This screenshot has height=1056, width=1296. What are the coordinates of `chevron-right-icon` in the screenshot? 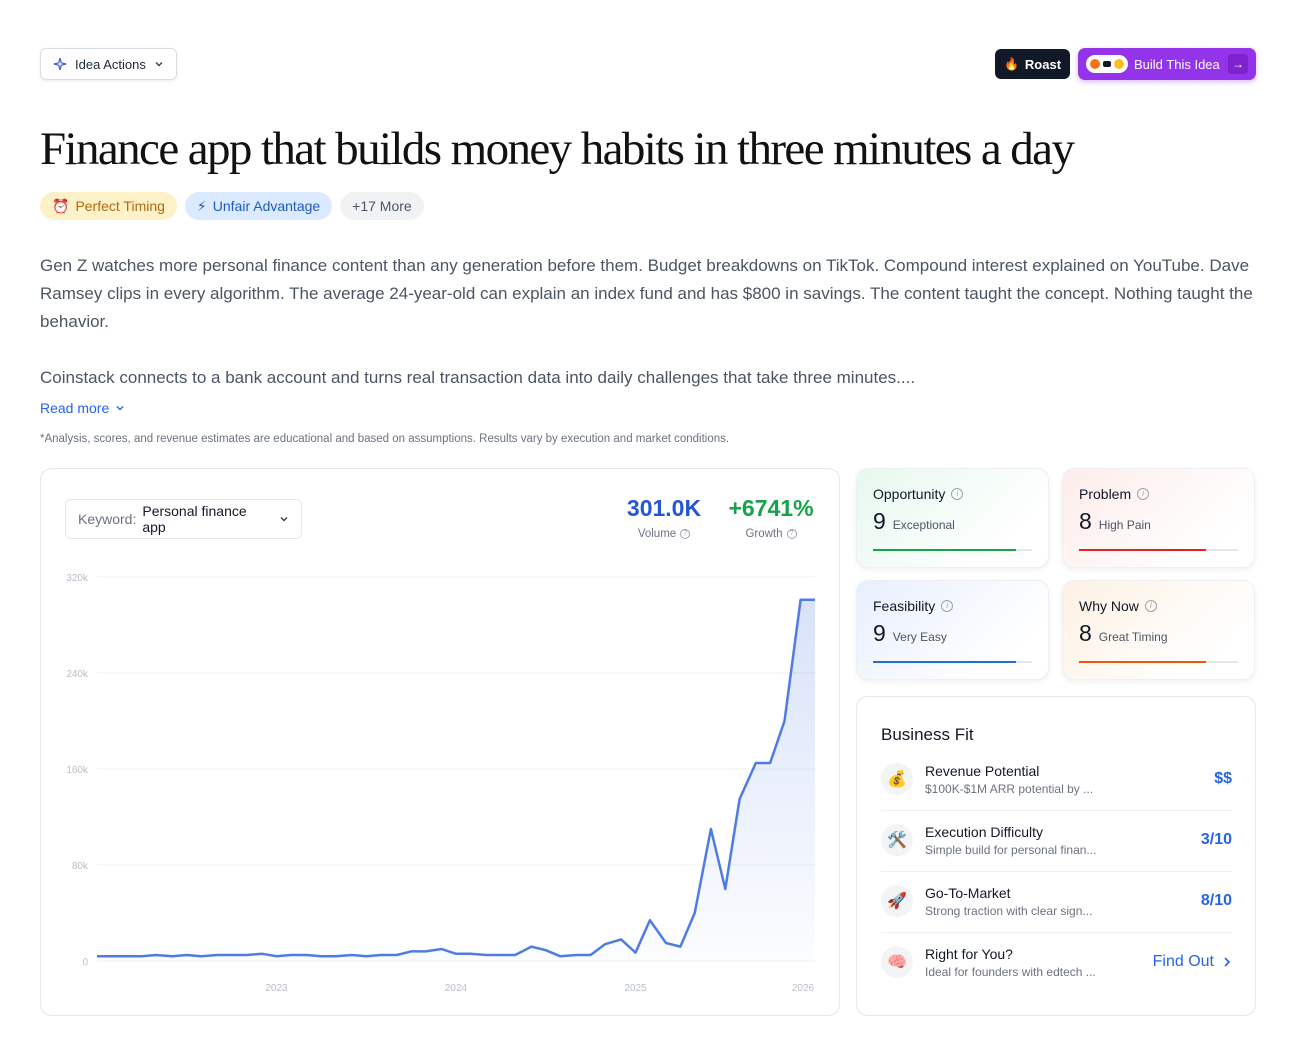 It's located at (1227, 962).